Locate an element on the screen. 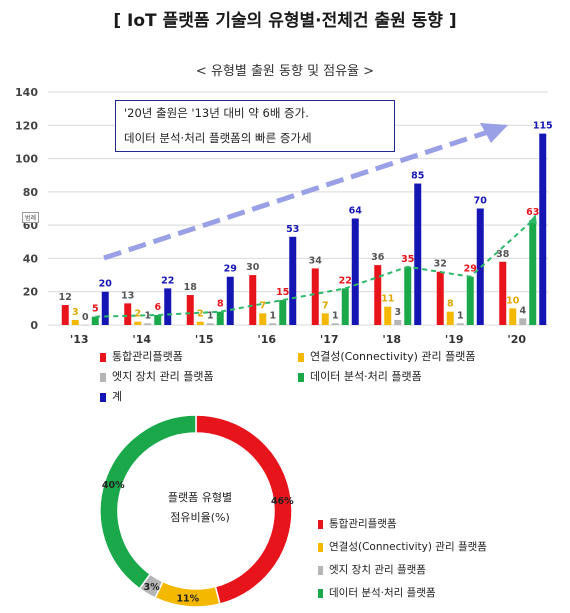 This screenshot has width=570, height=613. data-label-integrated: 36 is located at coordinates (378, 257).